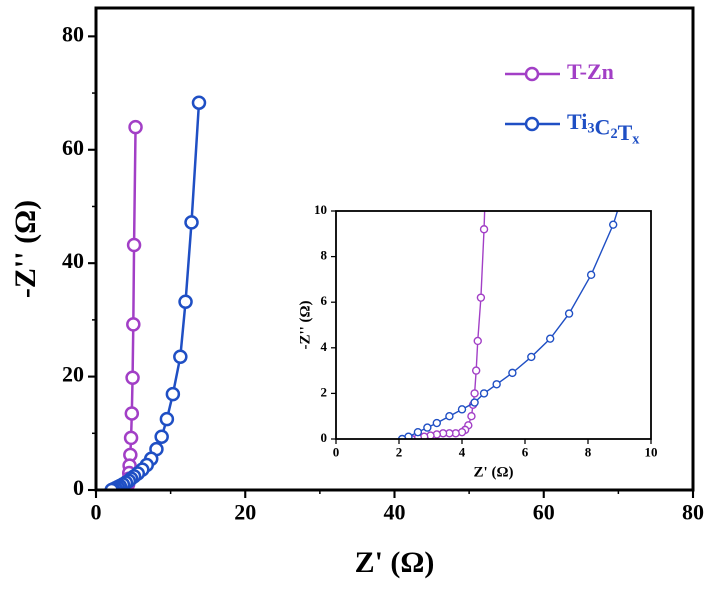 Image resolution: width=712 pixels, height=591 pixels. Describe the element at coordinates (155, 292) in the screenshot. I see `plot-area` at that location.